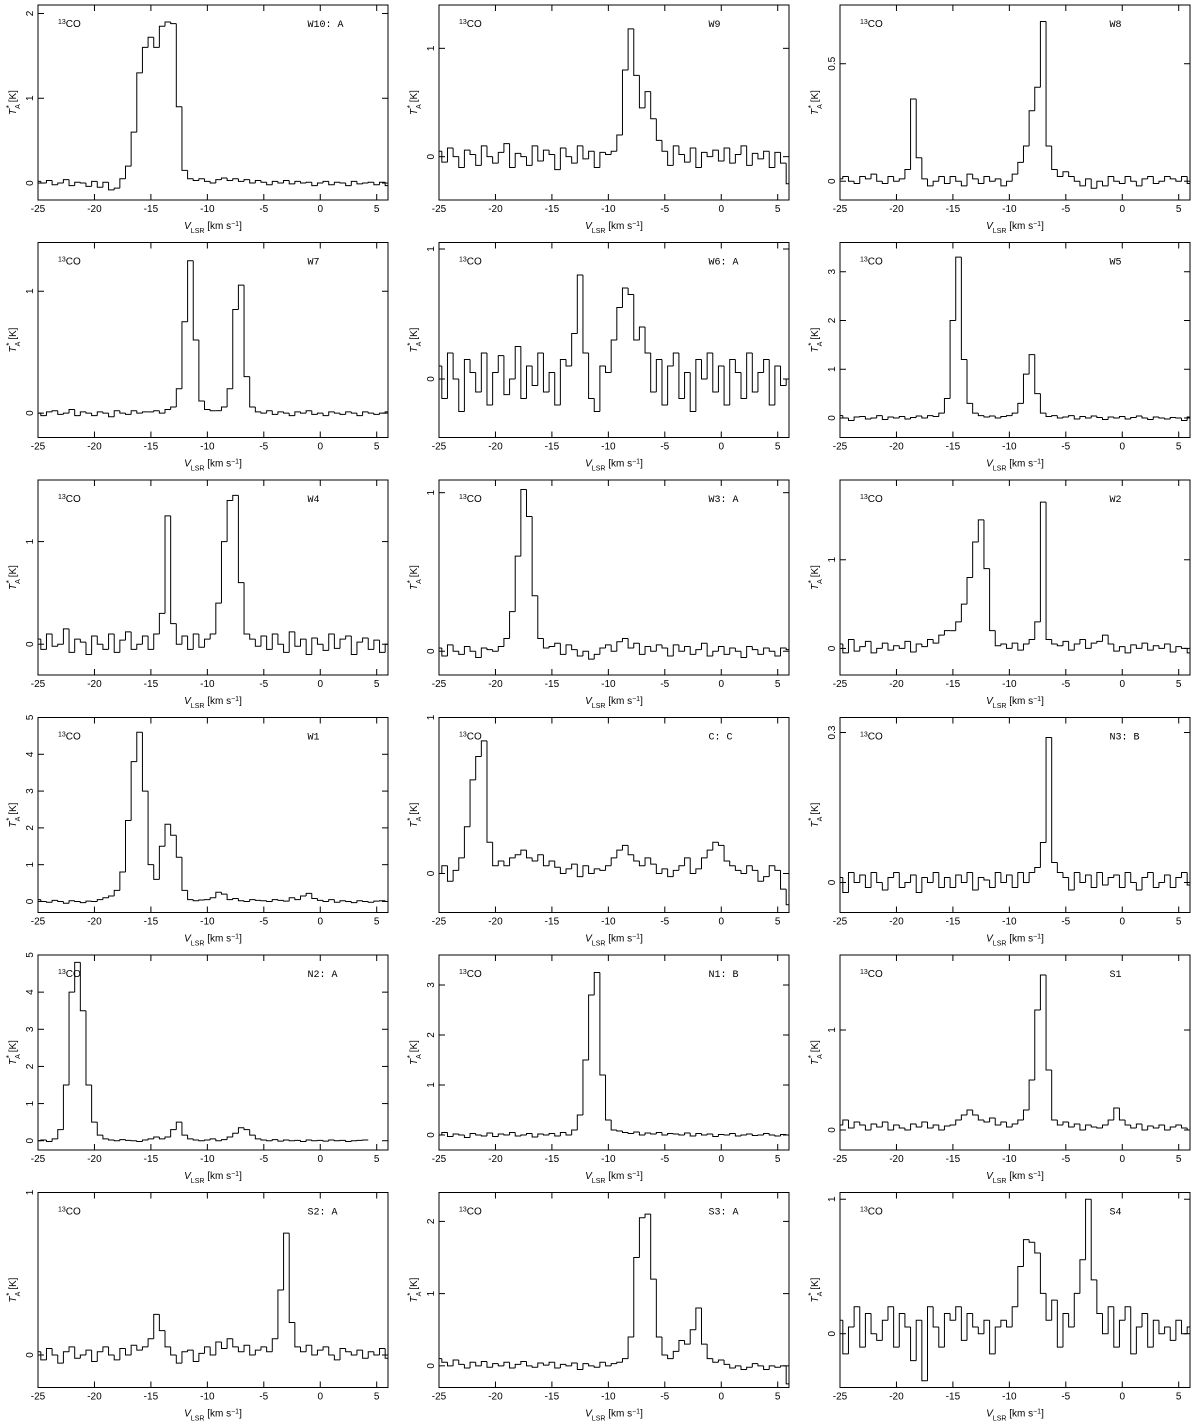  What do you see at coordinates (431, 1135) in the screenshot?
I see `y-tick-label: 0` at bounding box center [431, 1135].